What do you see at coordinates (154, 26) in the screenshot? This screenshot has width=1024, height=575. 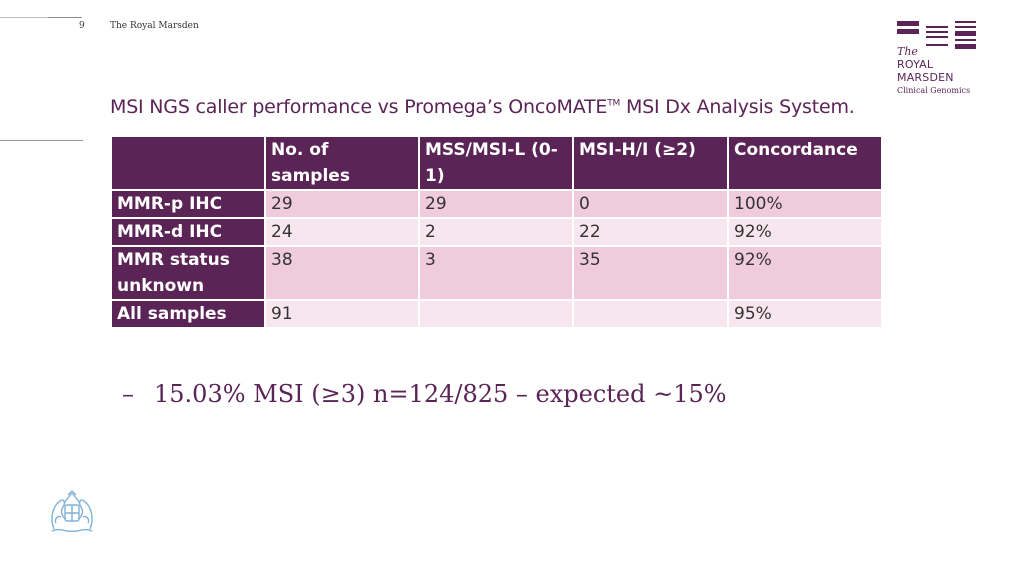 I see `organisation-name: The Royal Marsden` at bounding box center [154, 26].